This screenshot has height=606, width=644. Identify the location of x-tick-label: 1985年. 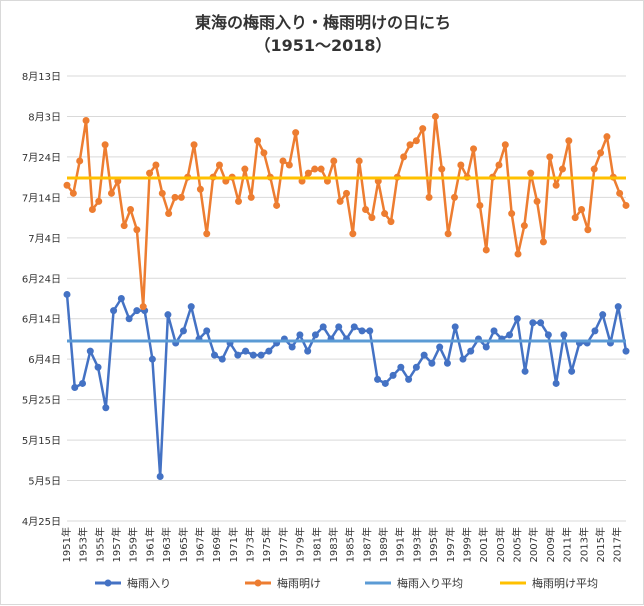
(350, 544).